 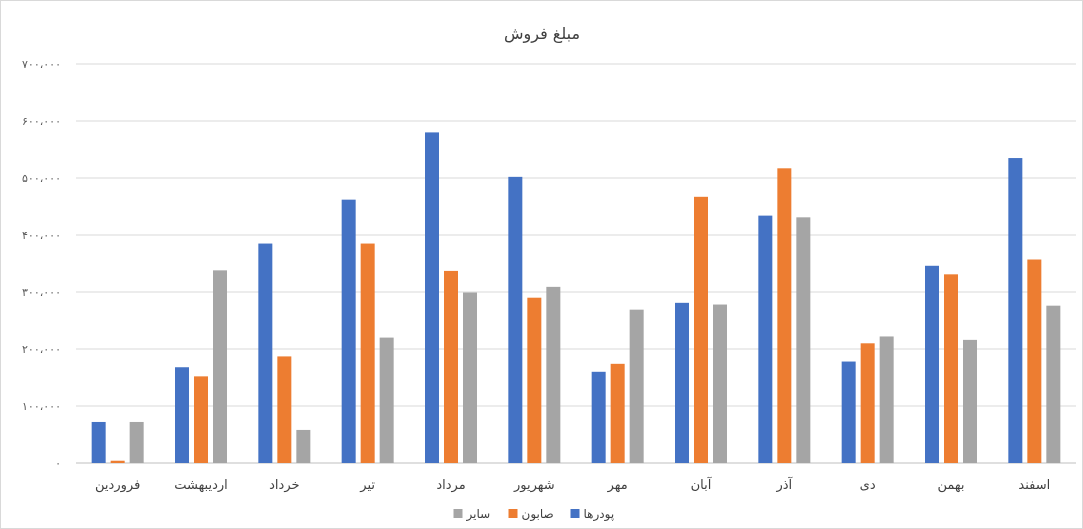 What do you see at coordinates (784, 484) in the screenshot?
I see `x-category-label: آذر` at bounding box center [784, 484].